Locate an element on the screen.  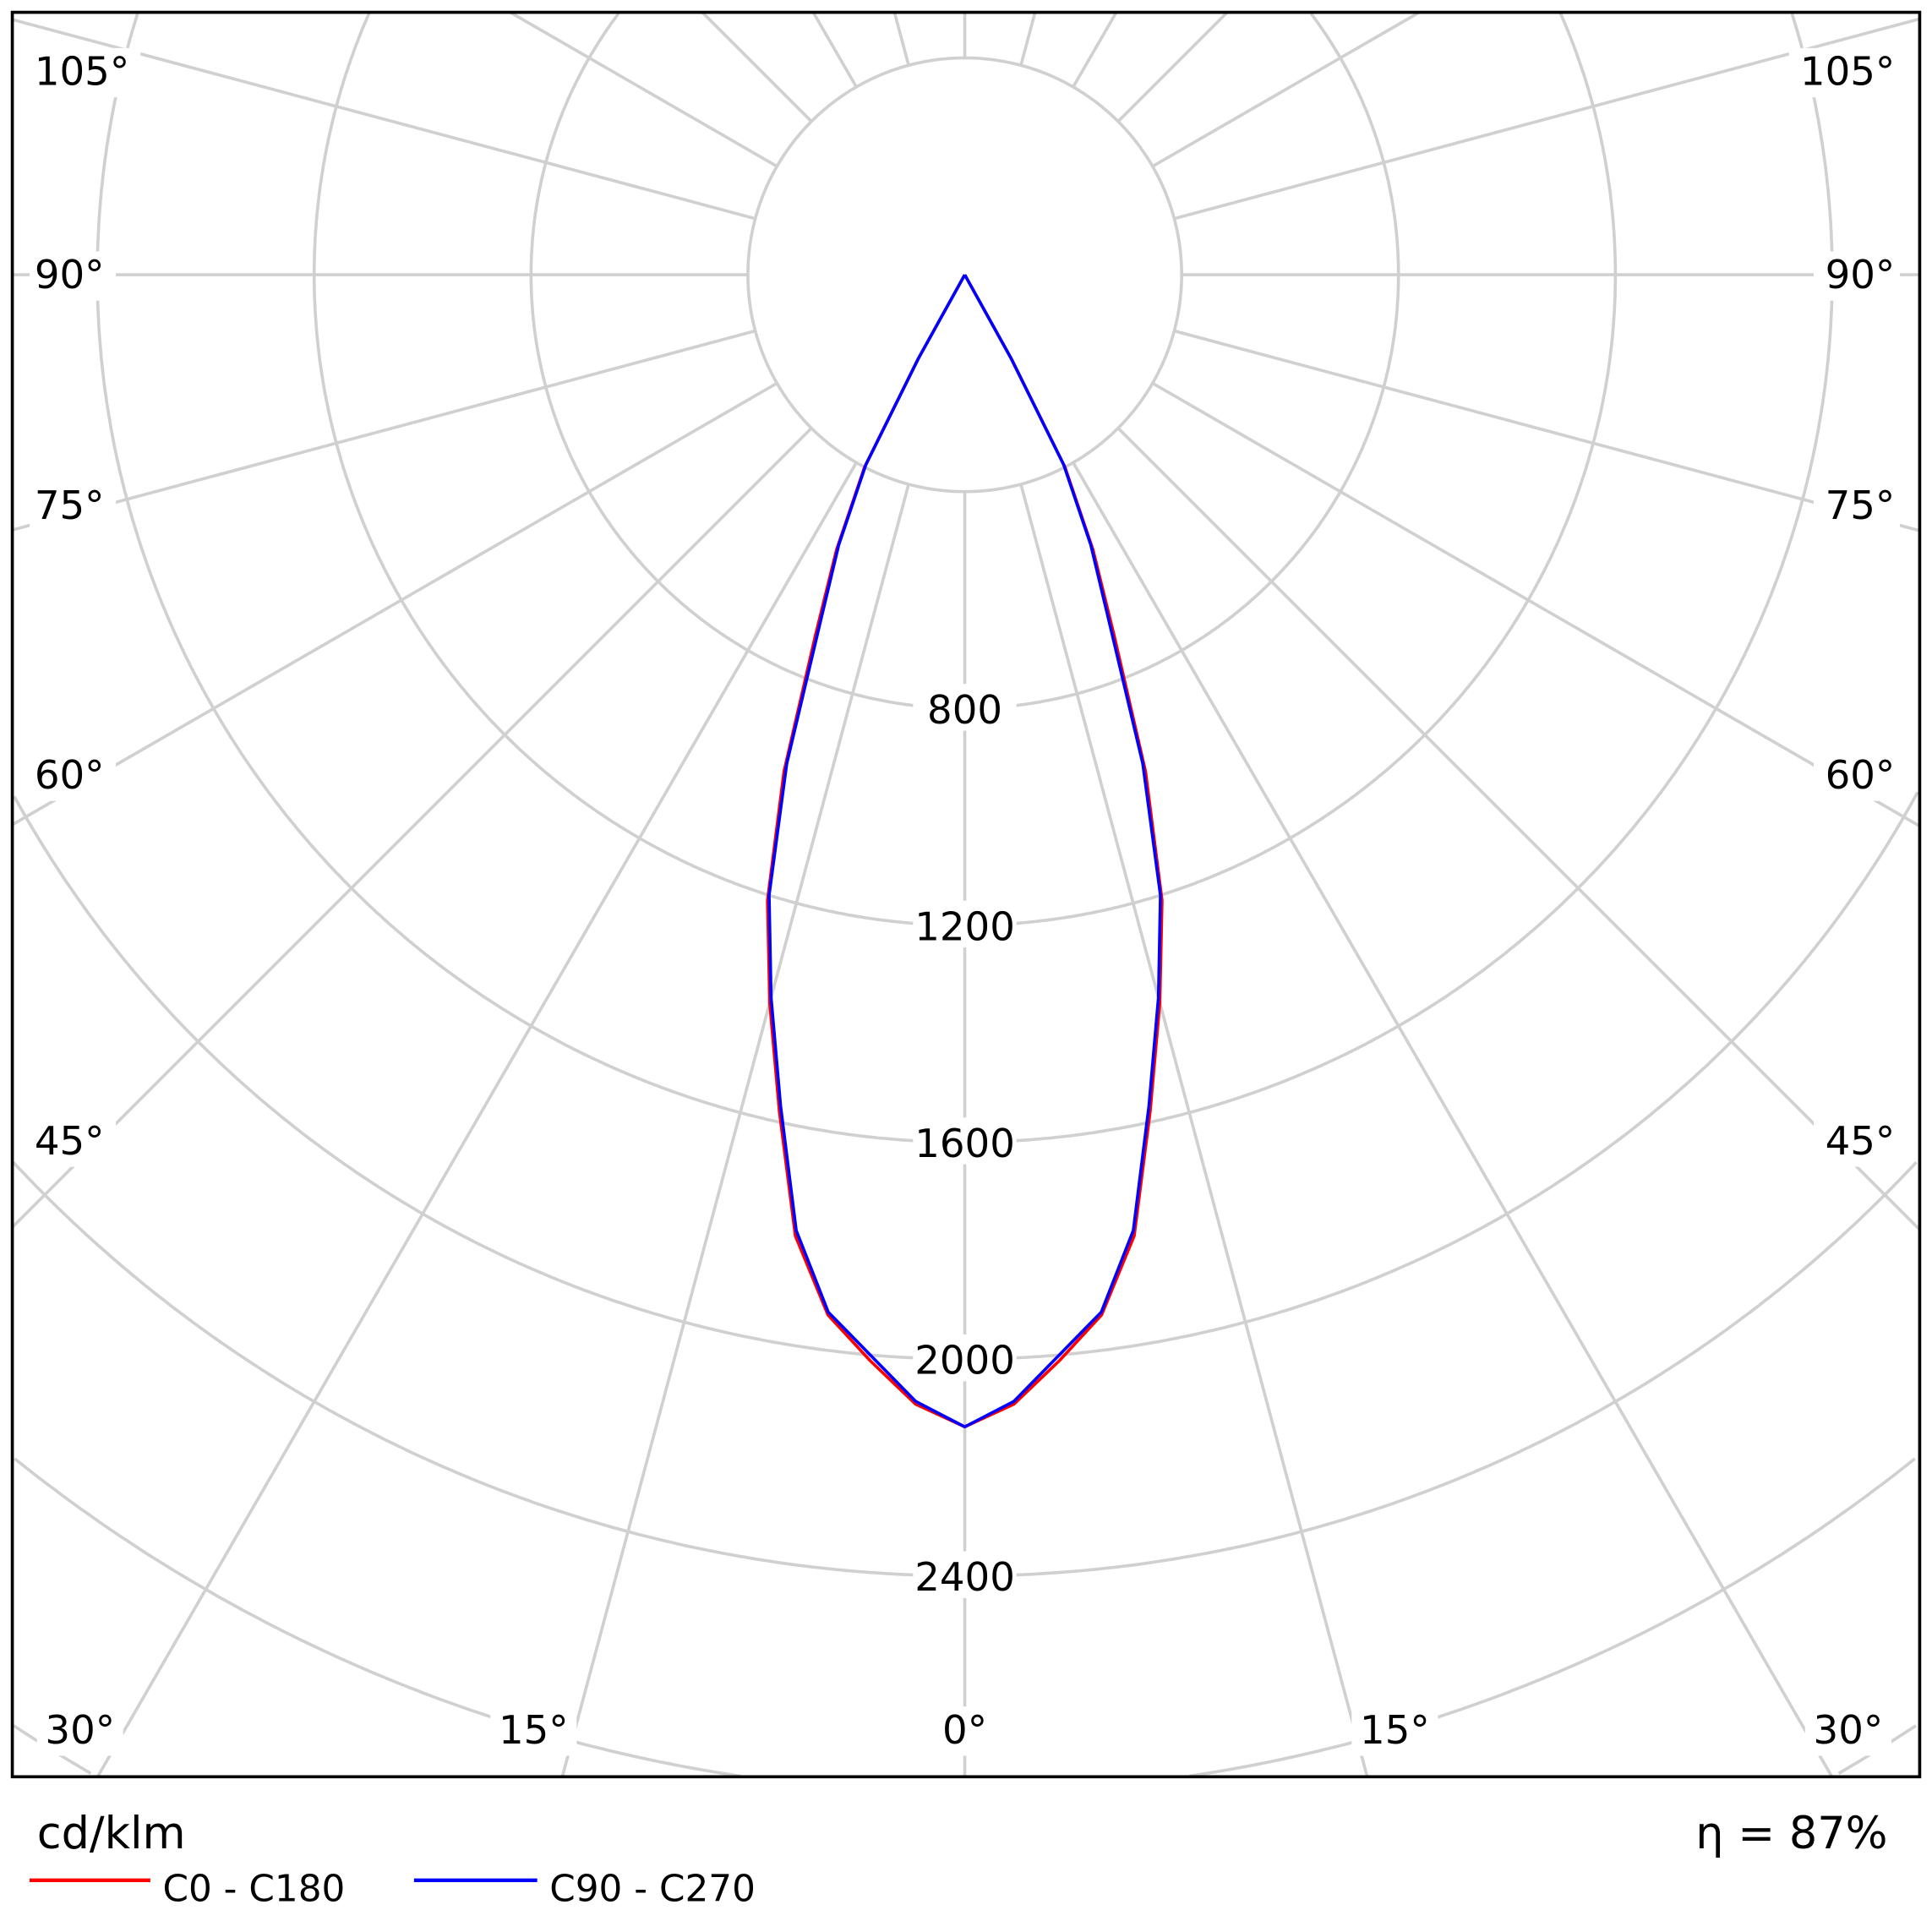
intensity-curves is located at coordinates (965, 851).